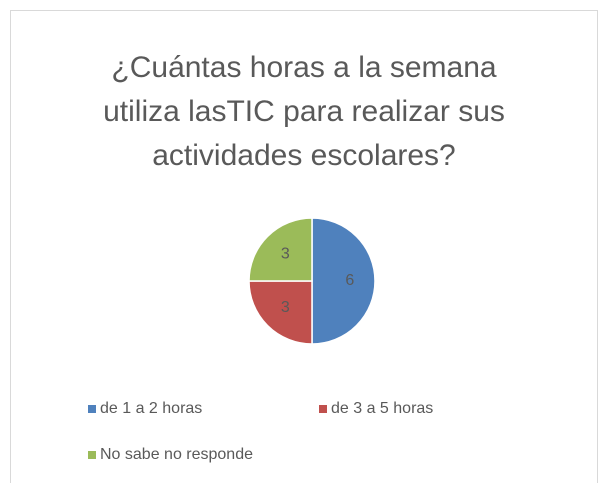 The height and width of the screenshot is (483, 608). What do you see at coordinates (151, 408) in the screenshot?
I see `legend-label: de 1 a 2 horas` at bounding box center [151, 408].